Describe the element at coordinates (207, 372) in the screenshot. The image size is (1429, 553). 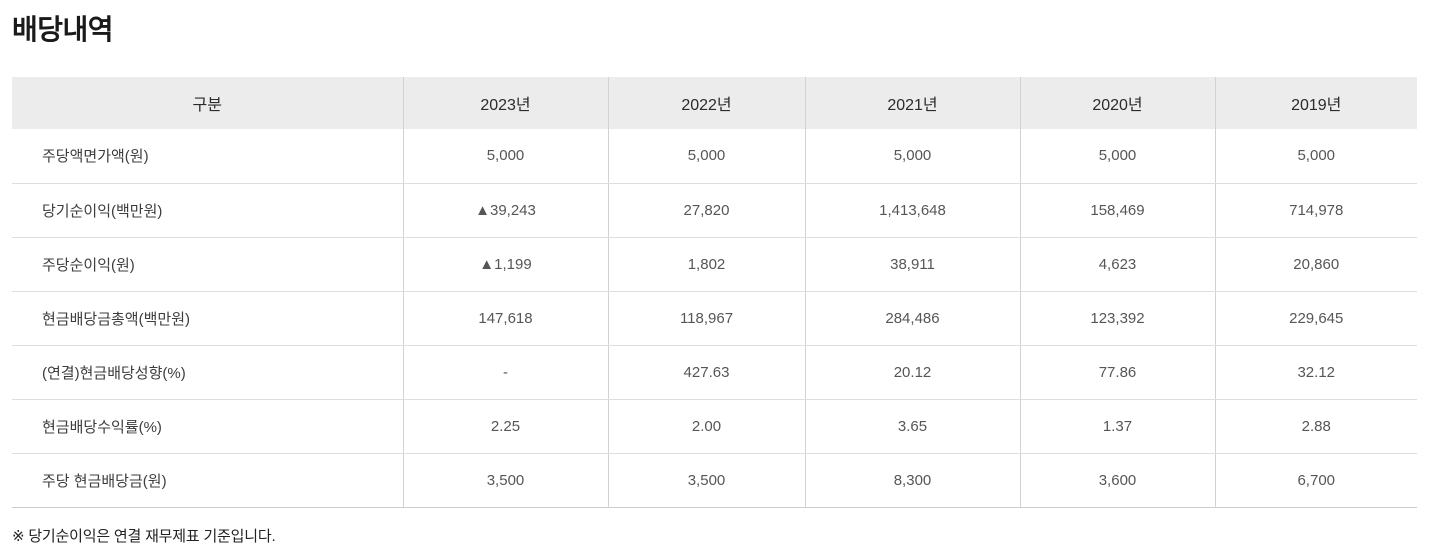
I see `row-label: (연결)현금배당성향(%)` at that location.